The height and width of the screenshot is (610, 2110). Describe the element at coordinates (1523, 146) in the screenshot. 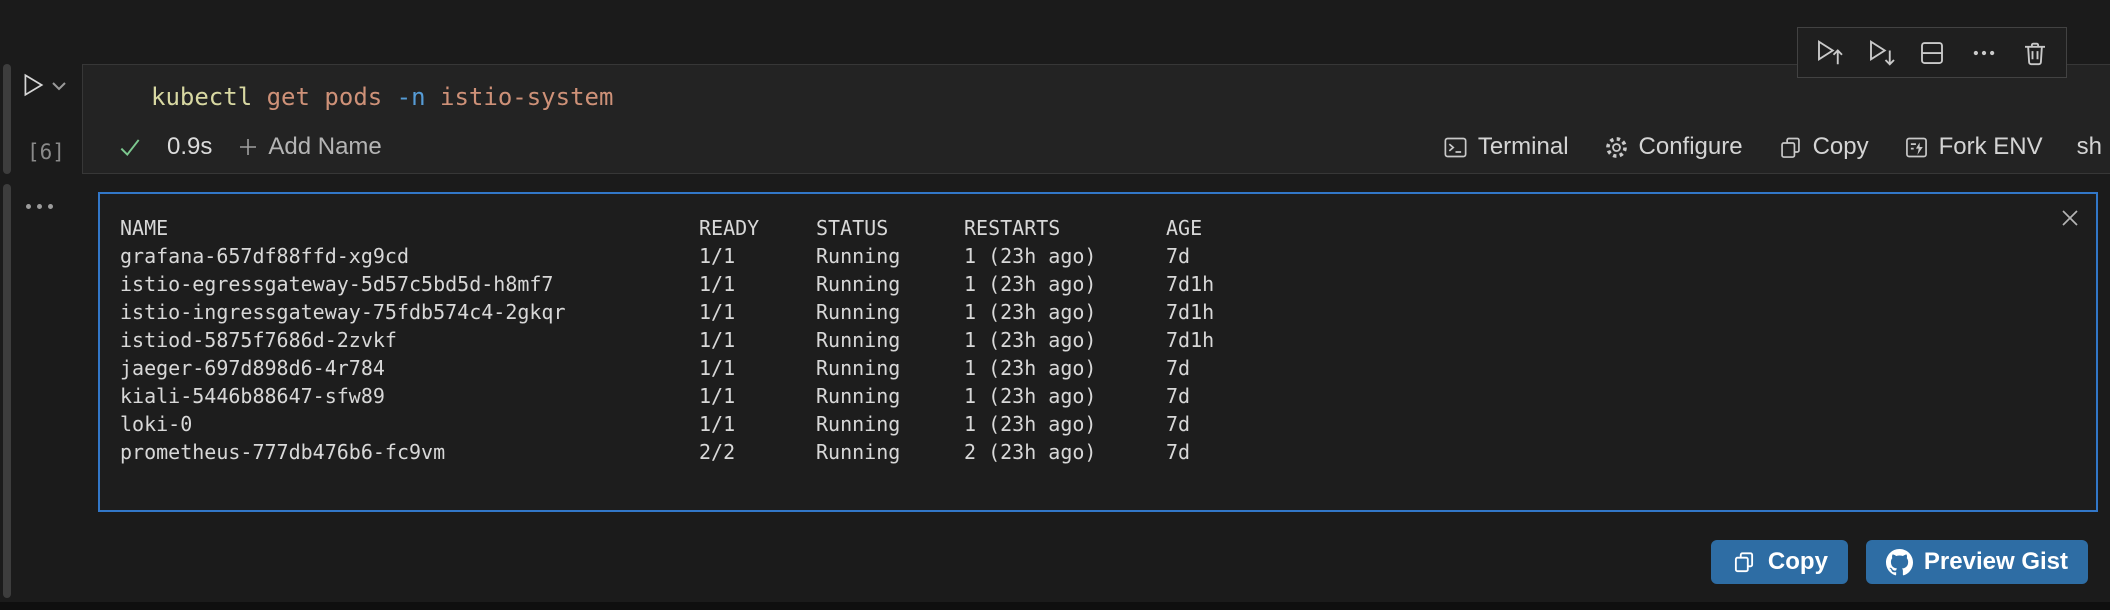

I see `terminal-label: Terminal` at that location.